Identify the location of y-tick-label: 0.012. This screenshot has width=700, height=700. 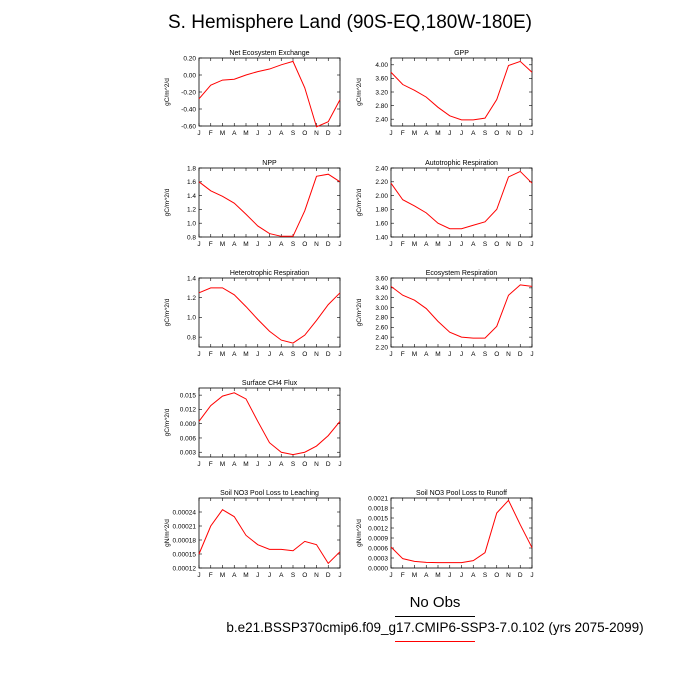
(188, 410).